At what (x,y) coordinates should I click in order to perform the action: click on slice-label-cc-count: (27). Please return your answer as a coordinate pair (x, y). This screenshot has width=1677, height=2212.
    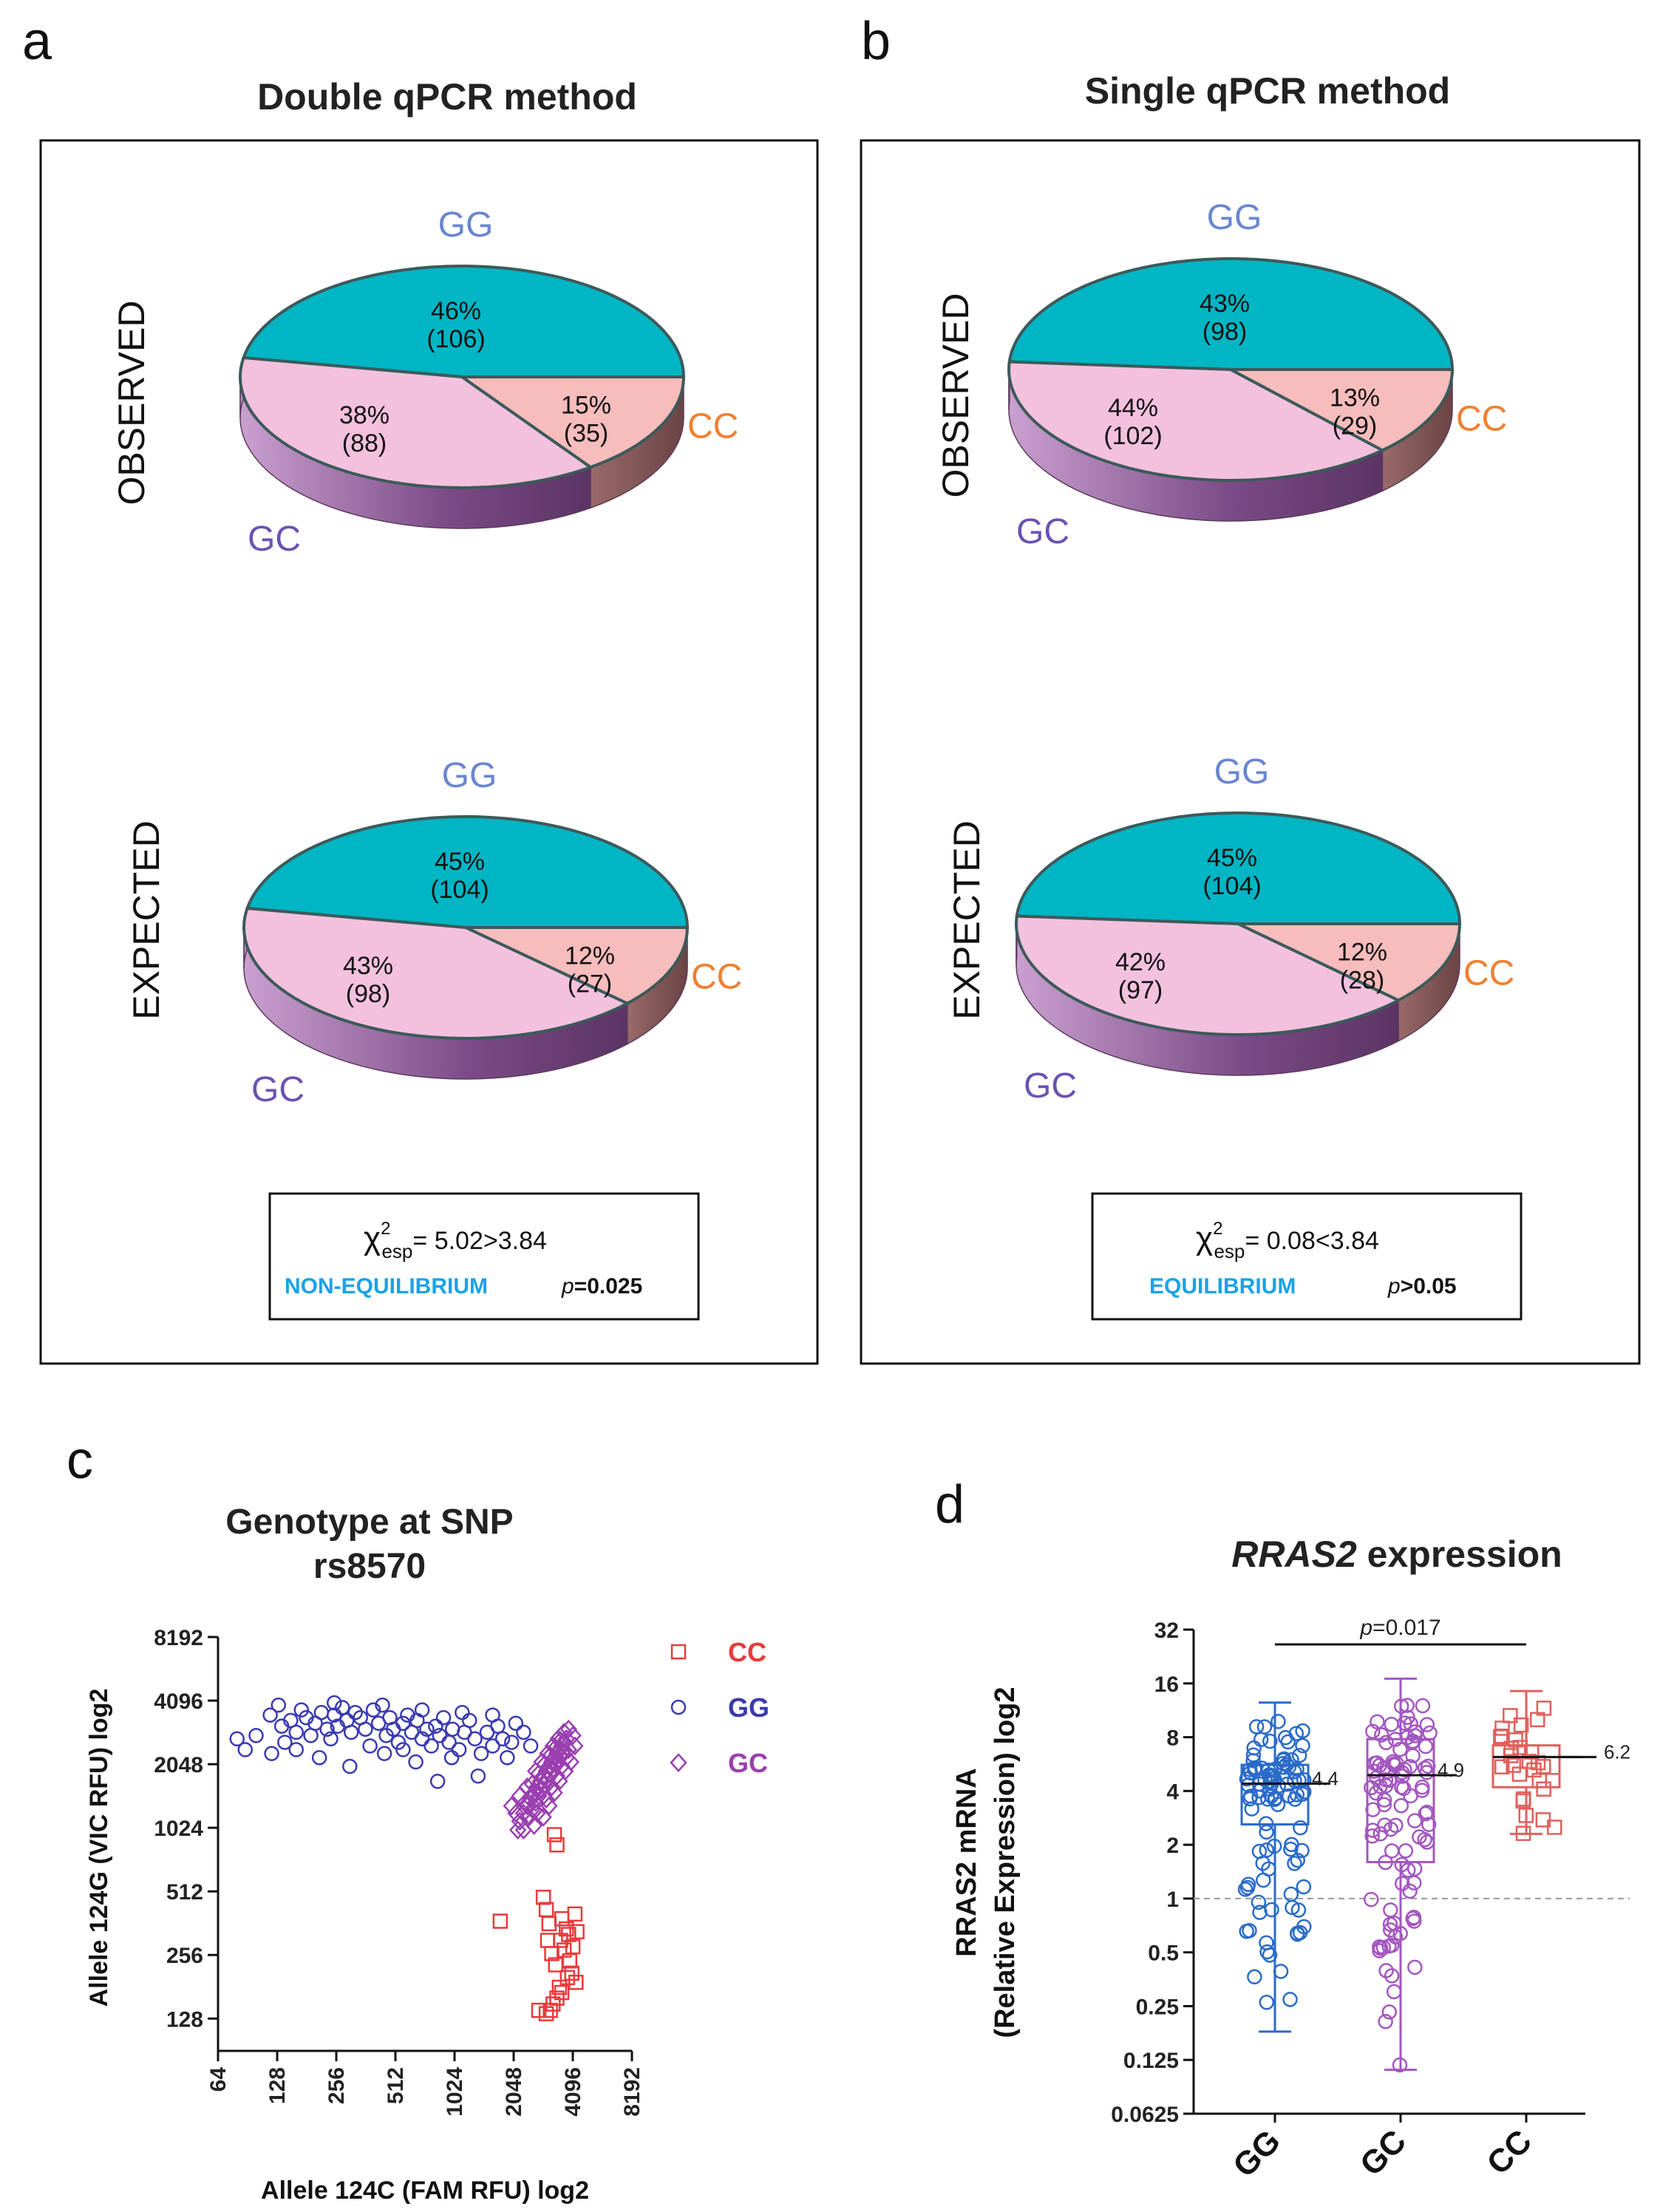
    Looking at the image, I should click on (590, 984).